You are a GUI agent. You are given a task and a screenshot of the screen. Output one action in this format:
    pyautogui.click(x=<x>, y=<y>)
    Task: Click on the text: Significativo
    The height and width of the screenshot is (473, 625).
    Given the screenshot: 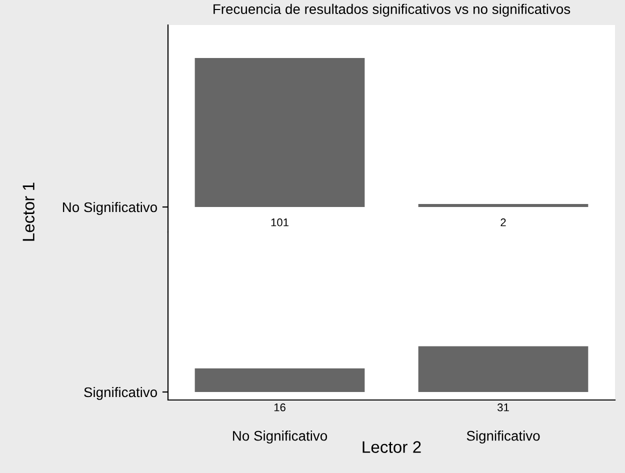 What is the action you would take?
    pyautogui.click(x=121, y=393)
    